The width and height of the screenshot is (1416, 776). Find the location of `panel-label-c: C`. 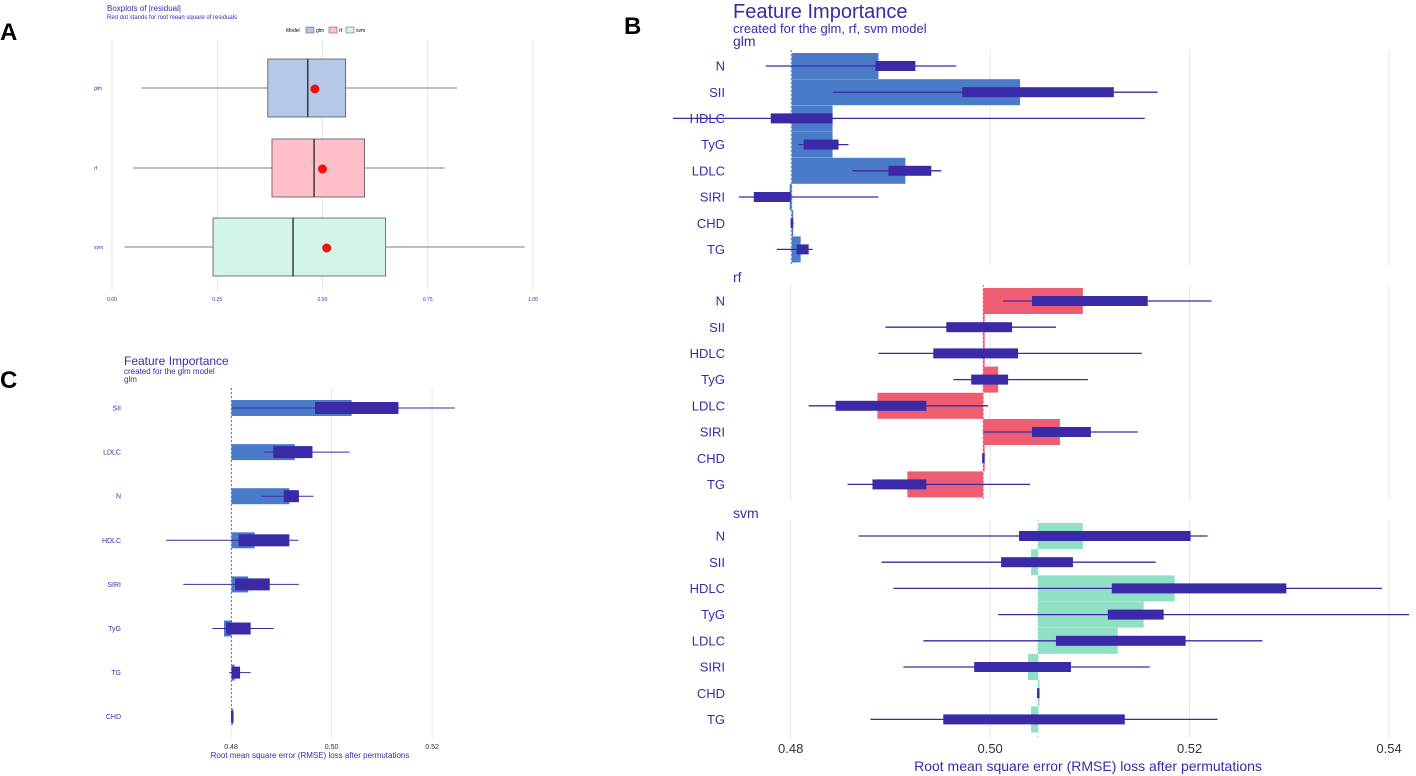

panel-label-c: C is located at coordinates (8, 380).